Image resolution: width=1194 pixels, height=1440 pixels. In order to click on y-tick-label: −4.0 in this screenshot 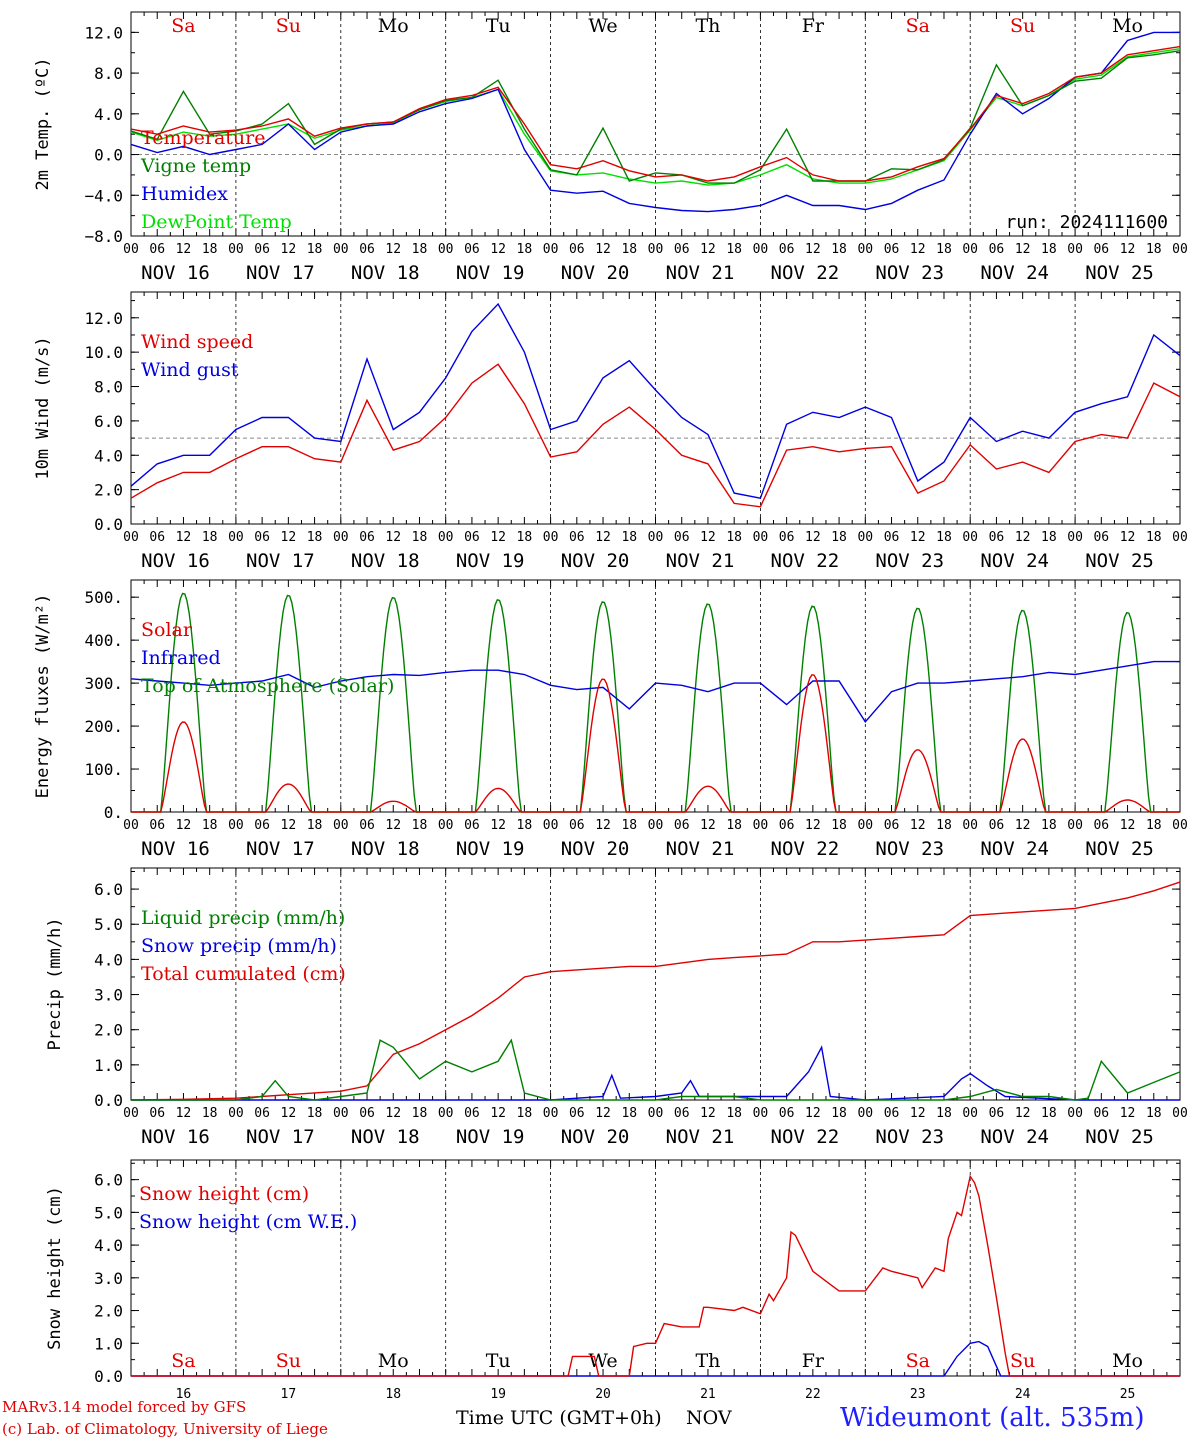, I will do `click(103, 195)`.